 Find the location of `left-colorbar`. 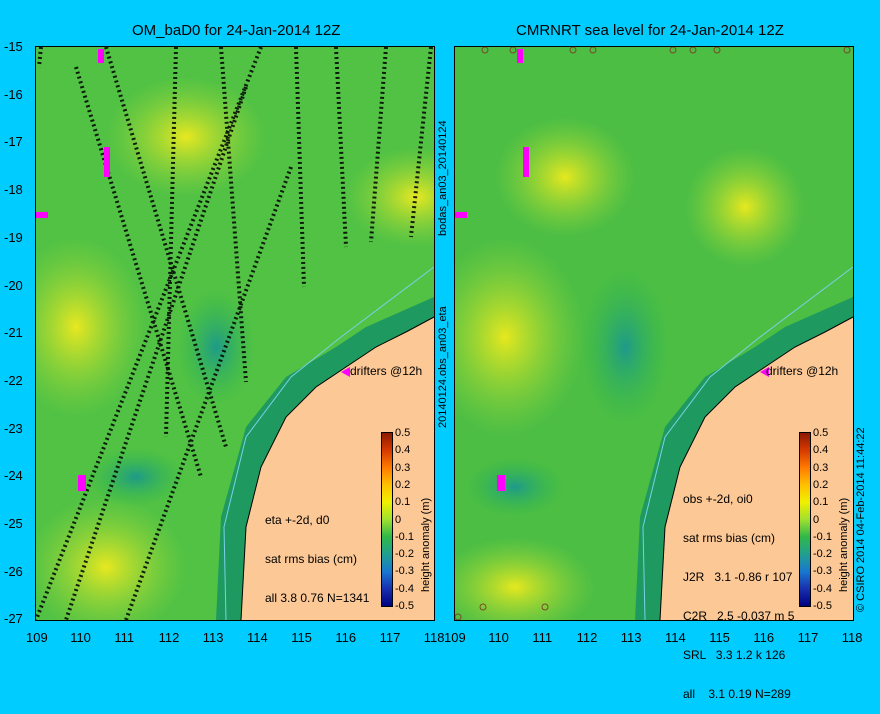

left-colorbar is located at coordinates (387, 519).